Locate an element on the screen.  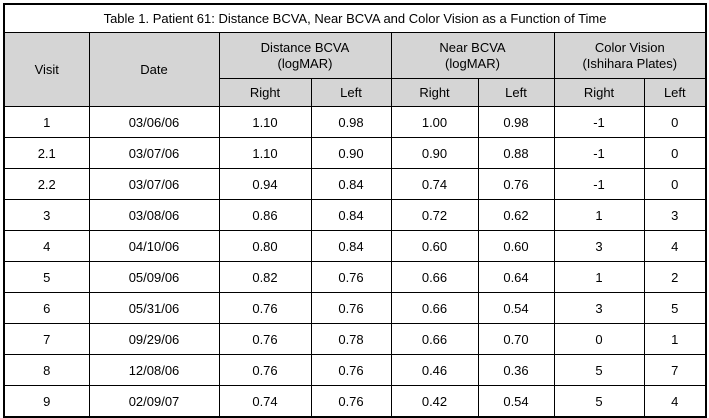
cell-near-left: 0.36 is located at coordinates (516, 370).